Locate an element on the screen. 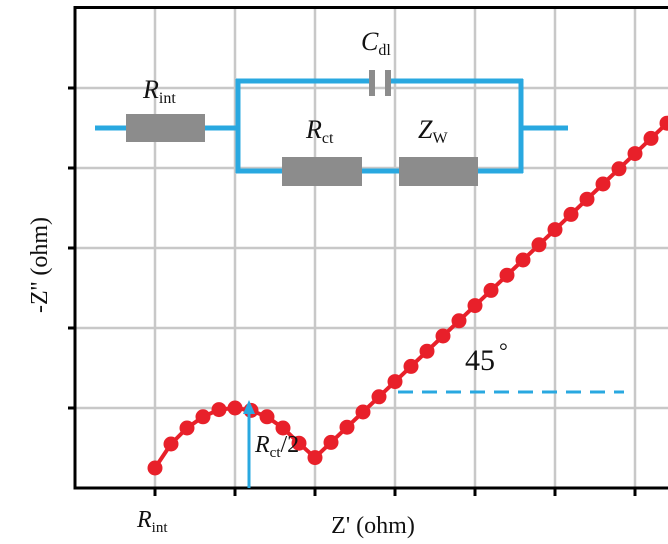  warburg-element is located at coordinates (438, 171).